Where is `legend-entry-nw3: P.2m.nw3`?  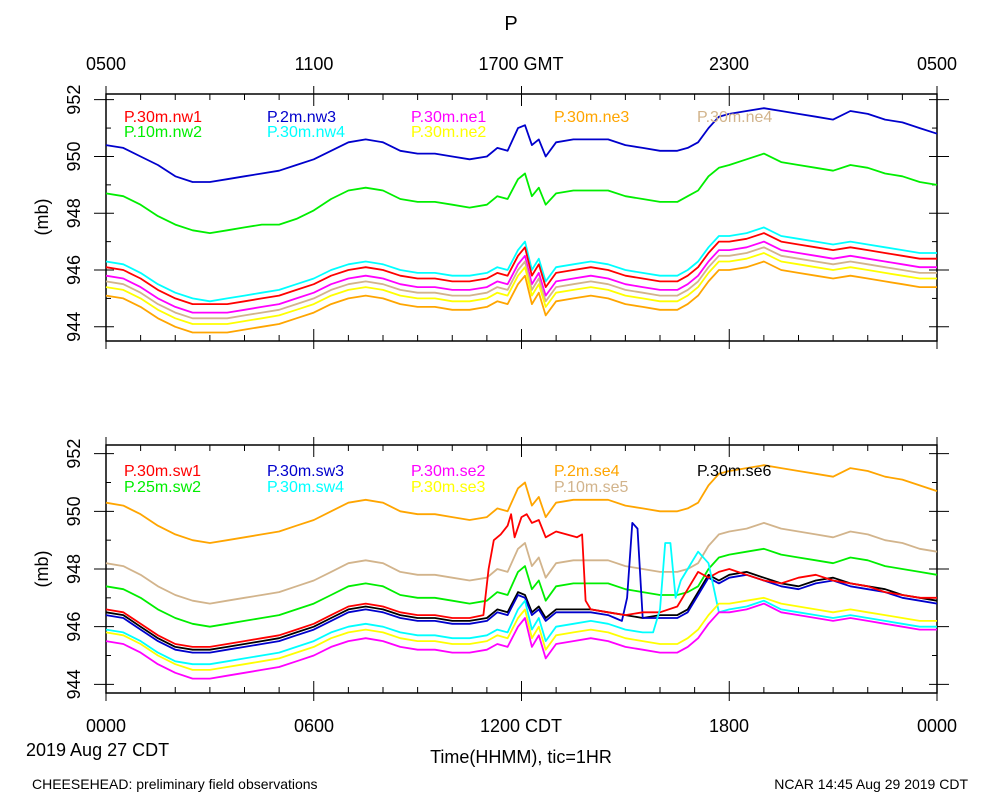
legend-entry-nw3: P.2m.nw3 is located at coordinates (301, 117).